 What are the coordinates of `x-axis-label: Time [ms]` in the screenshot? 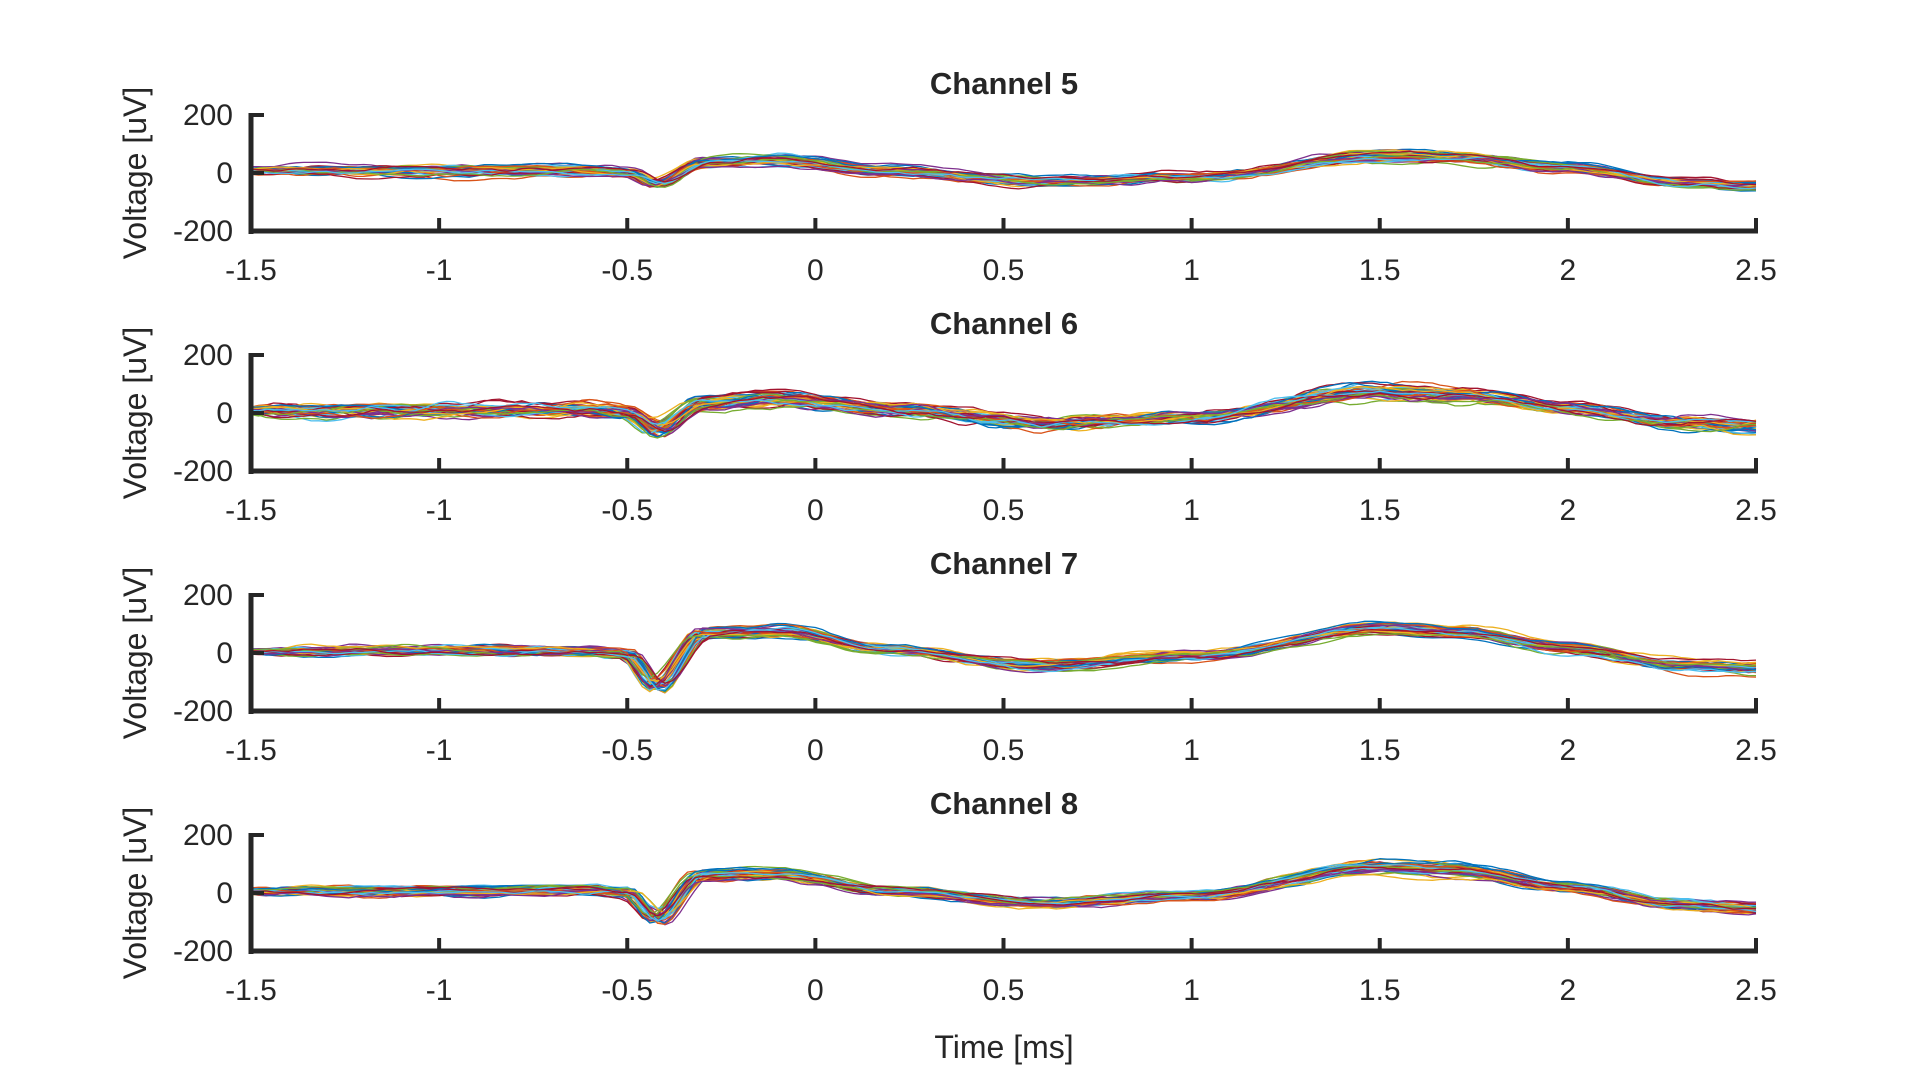 It's located at (1003, 1047).